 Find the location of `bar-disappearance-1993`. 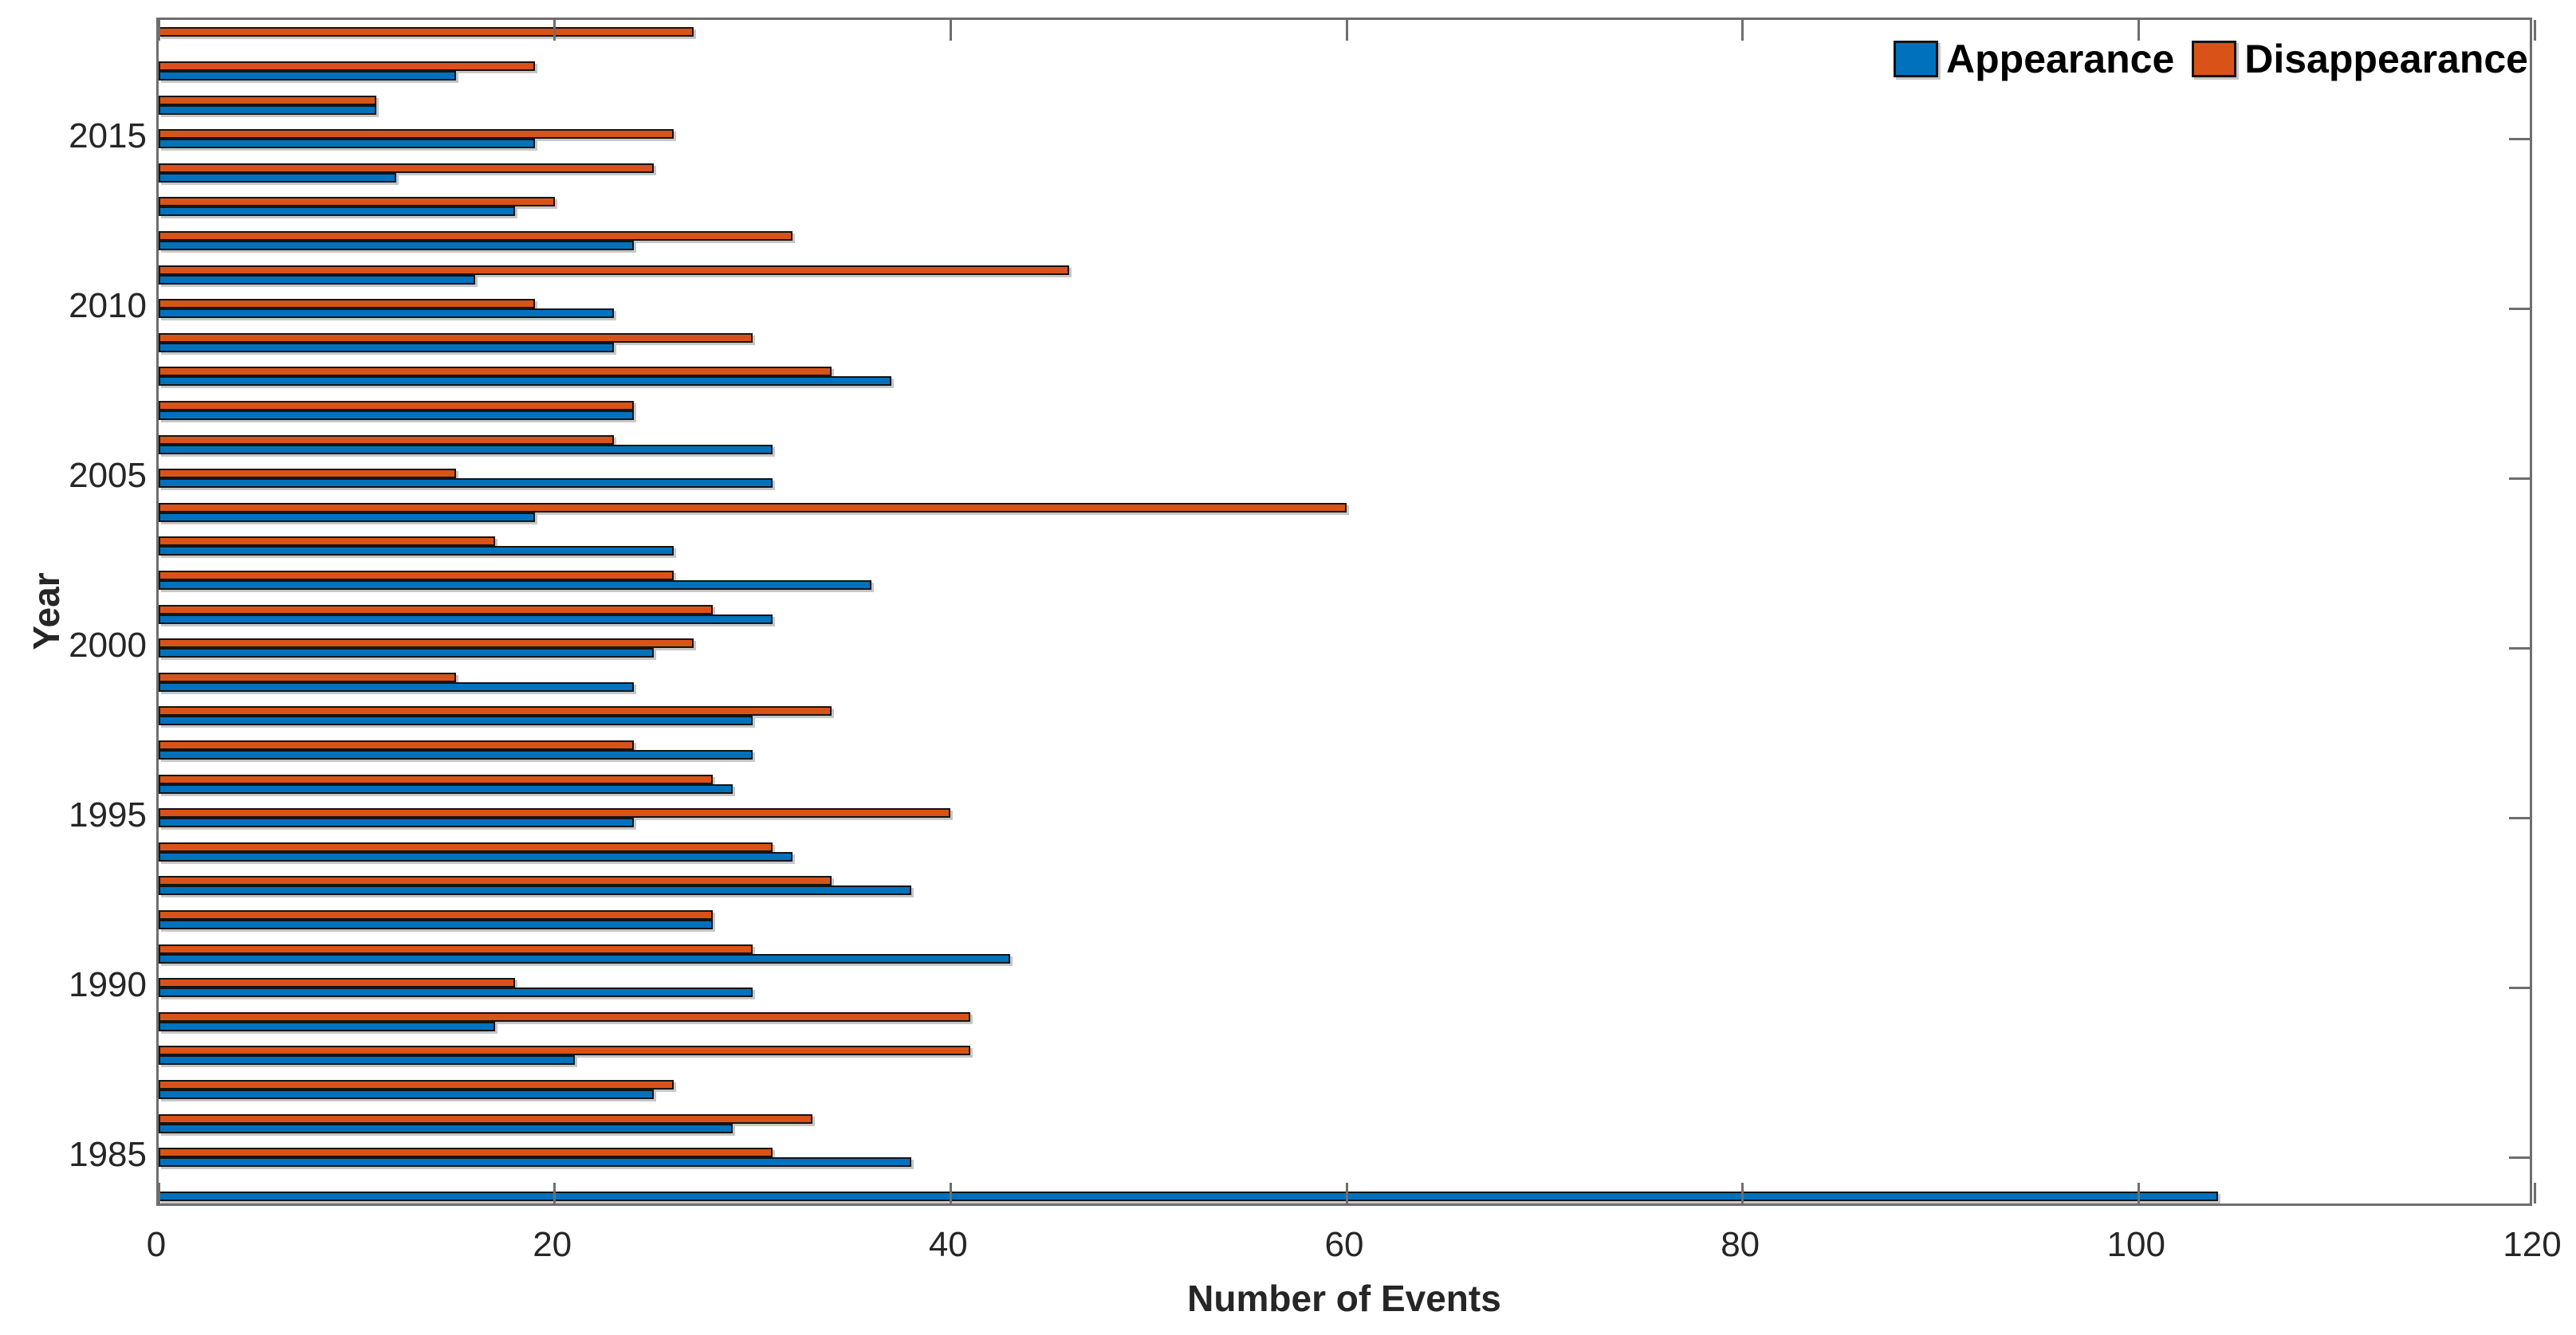

bar-disappearance-1993 is located at coordinates (496, 881).